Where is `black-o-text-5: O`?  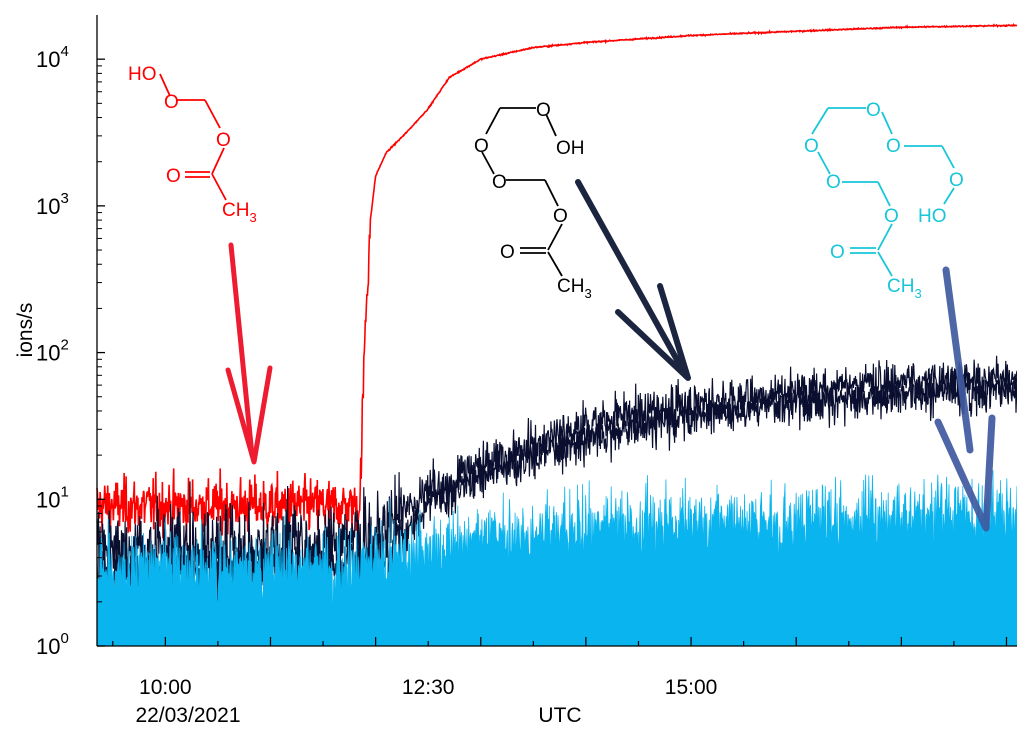
black-o-text-5: O is located at coordinates (507, 252).